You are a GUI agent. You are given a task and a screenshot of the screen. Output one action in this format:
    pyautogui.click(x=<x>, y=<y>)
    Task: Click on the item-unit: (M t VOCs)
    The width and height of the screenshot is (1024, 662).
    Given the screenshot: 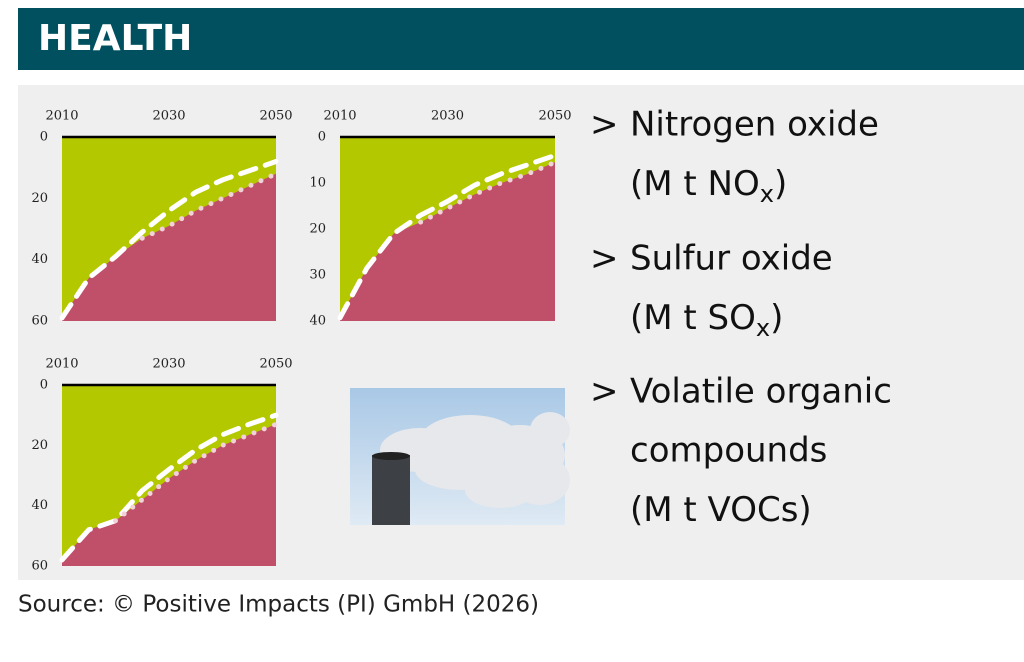 What is the action you would take?
    pyautogui.click(x=721, y=510)
    